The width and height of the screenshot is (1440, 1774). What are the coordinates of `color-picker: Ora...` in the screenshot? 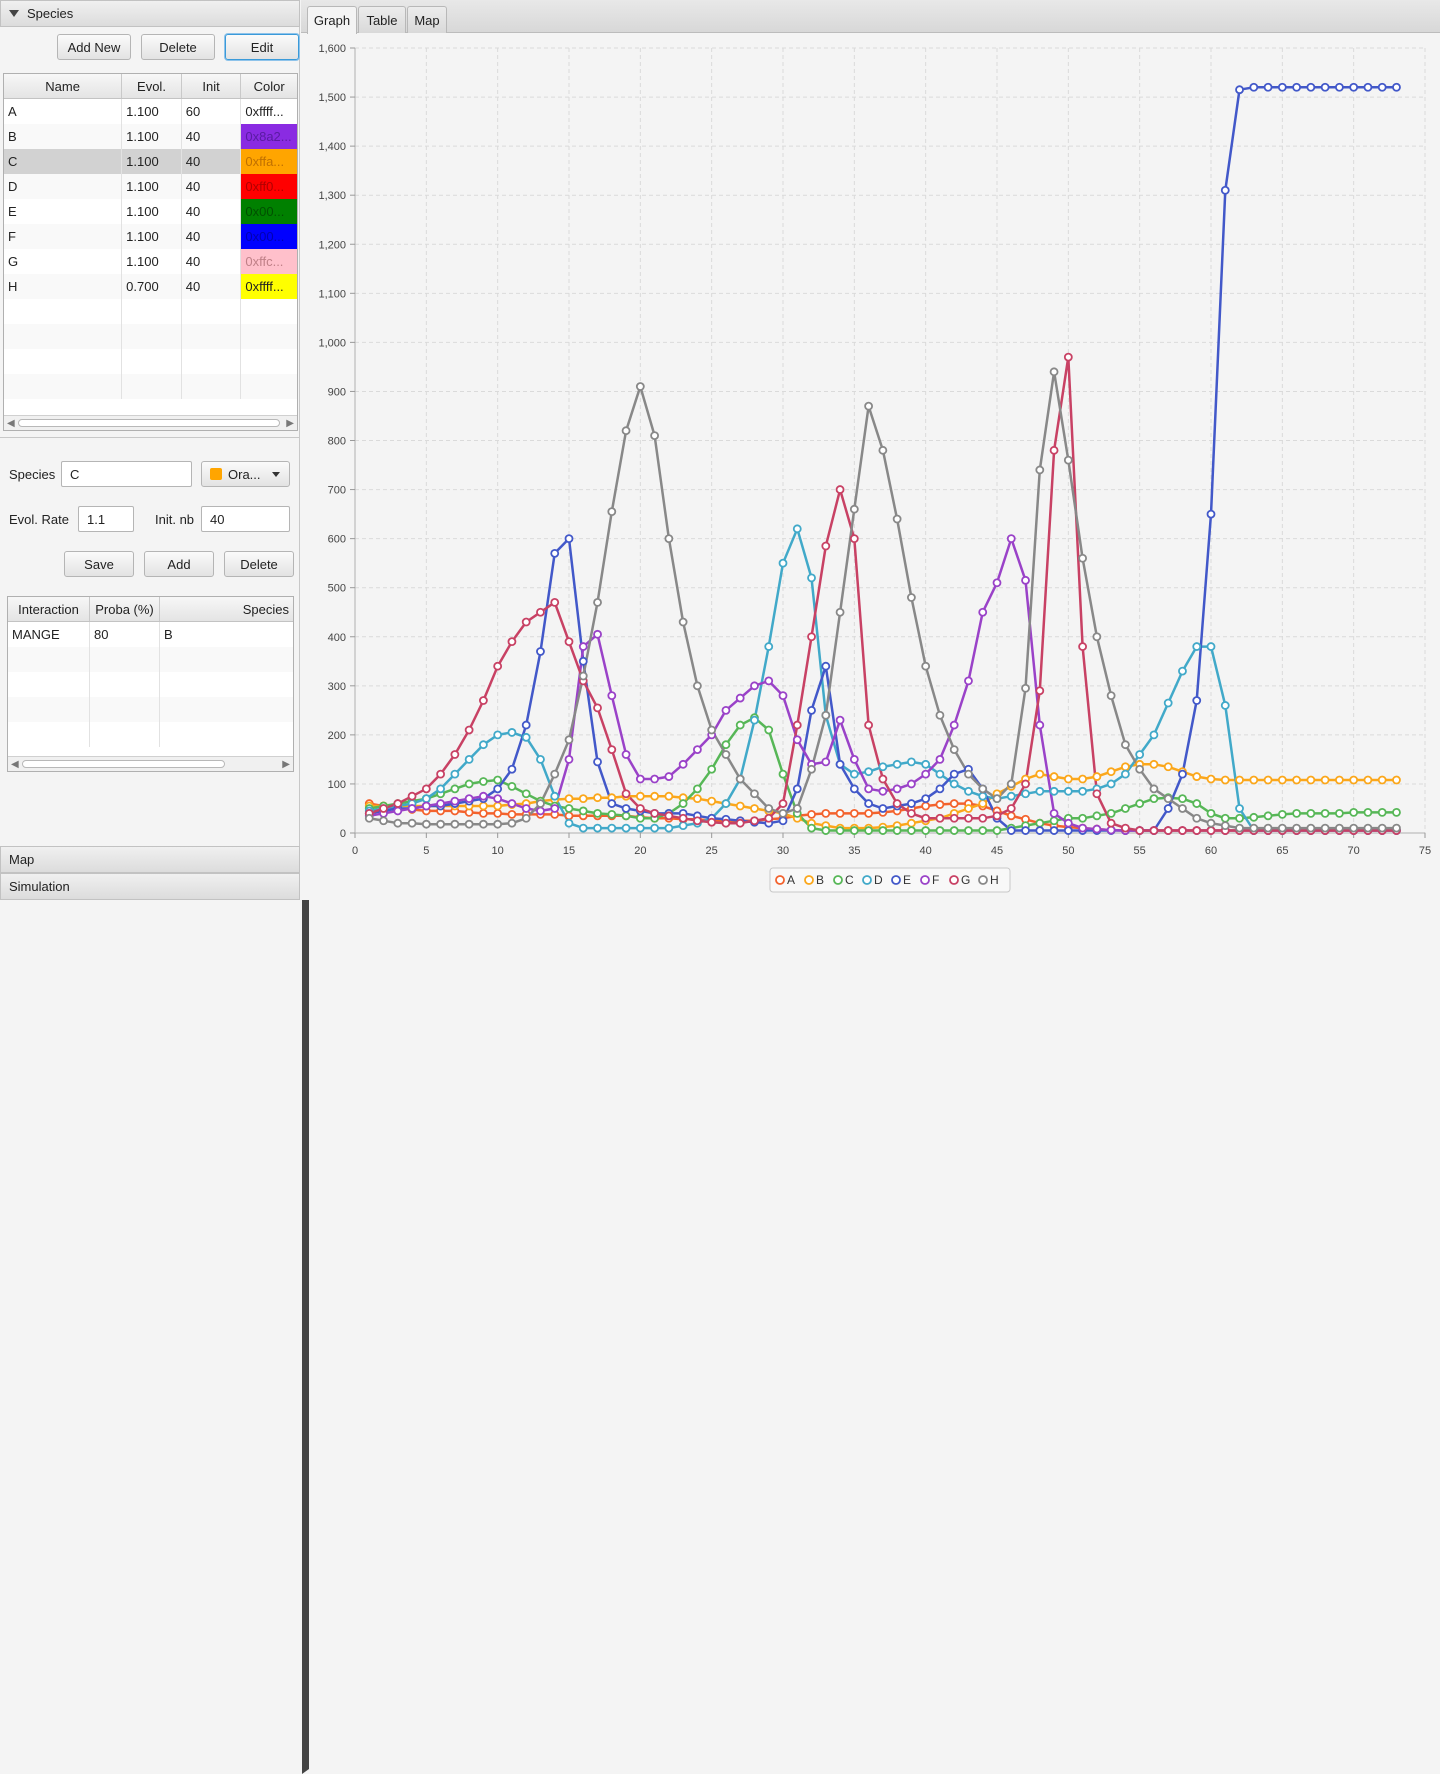 It's located at (245, 474).